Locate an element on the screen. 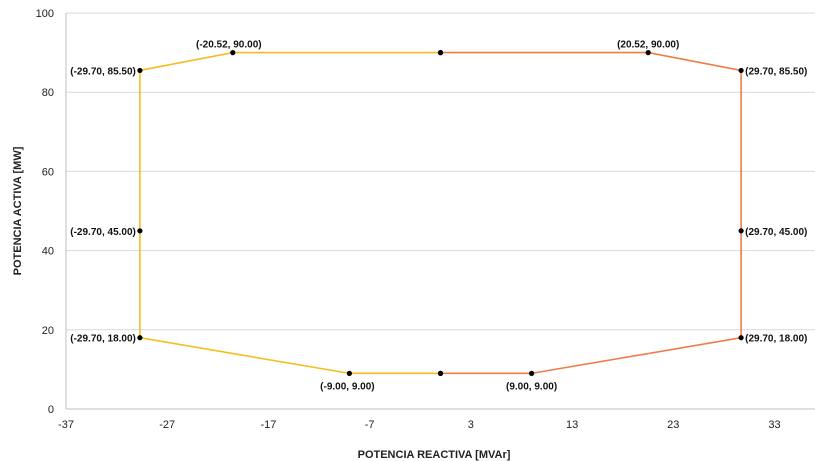 The image size is (815, 461). x-tick-label: 13 is located at coordinates (572, 425).